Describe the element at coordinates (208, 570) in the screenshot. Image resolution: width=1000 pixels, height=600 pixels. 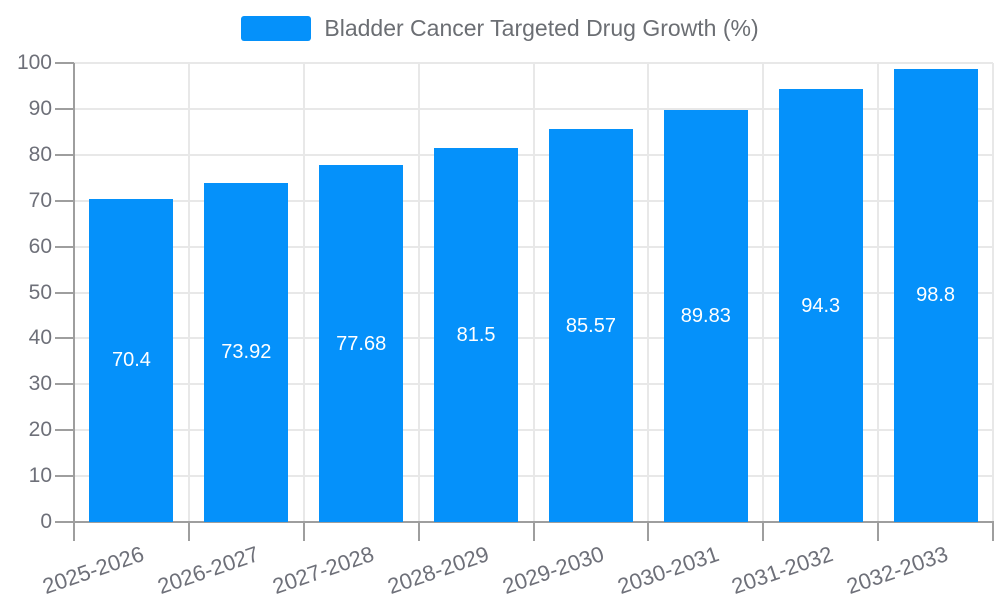
I see `x-tick-label: 2026-2027` at that location.